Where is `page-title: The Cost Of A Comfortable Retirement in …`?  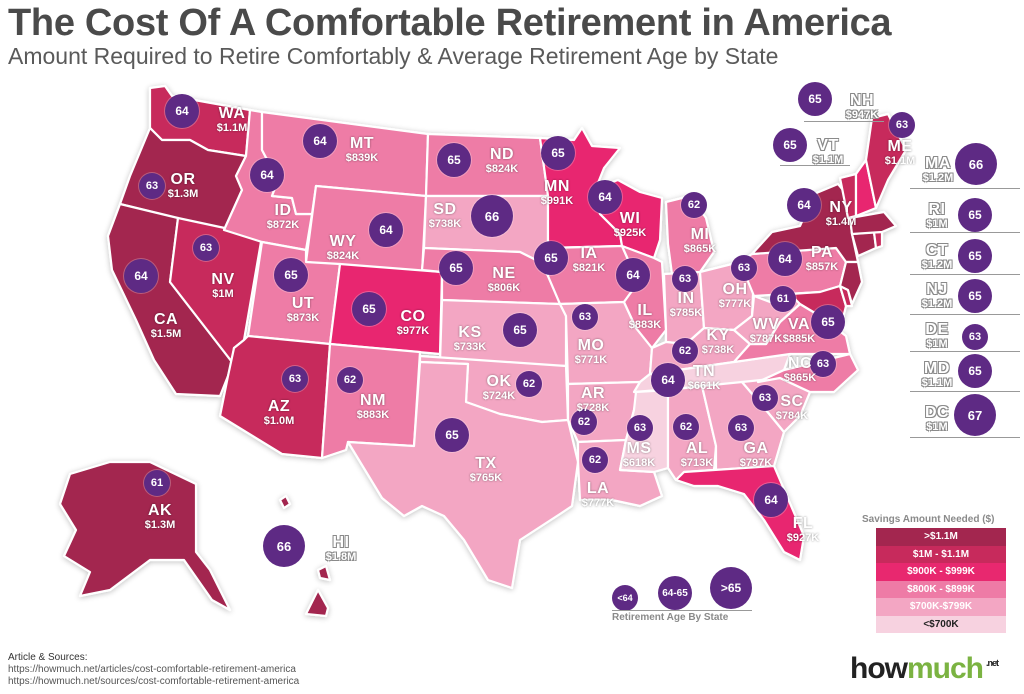 page-title: The Cost Of A Comfortable Retirement in … is located at coordinates (450, 23).